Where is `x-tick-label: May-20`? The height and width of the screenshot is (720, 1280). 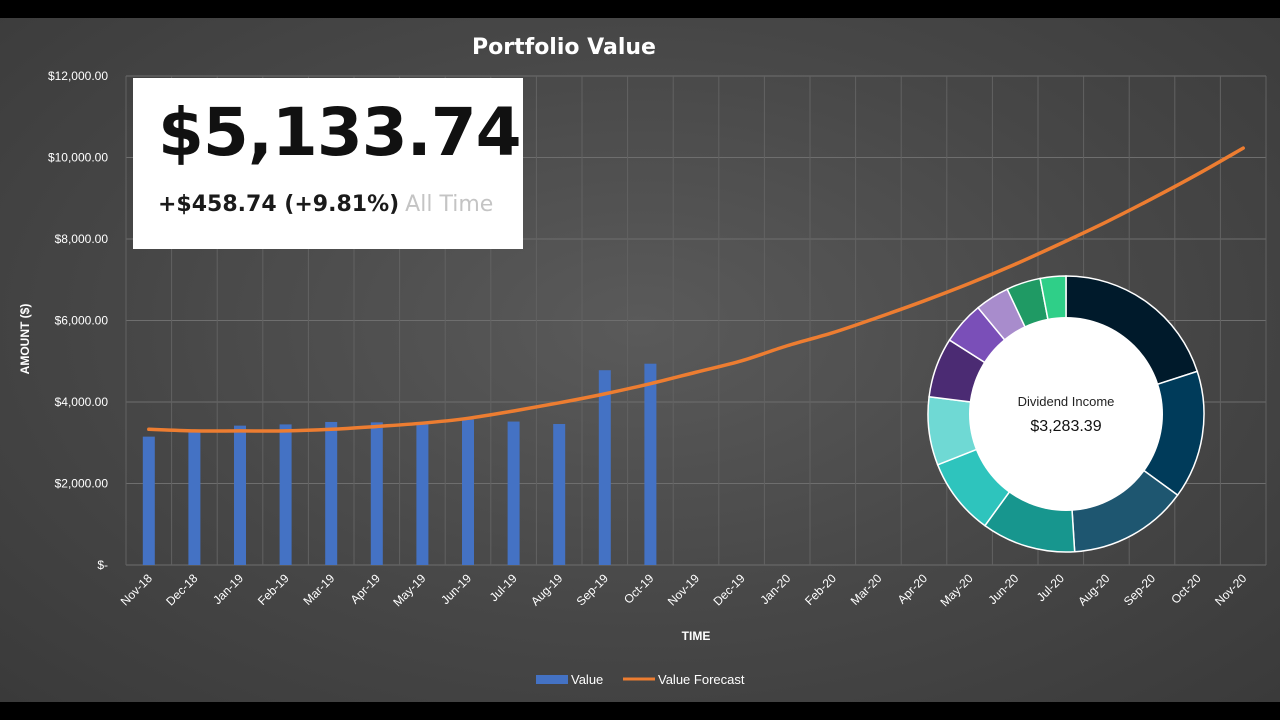 x-tick-label: May-20 is located at coordinates (957, 590).